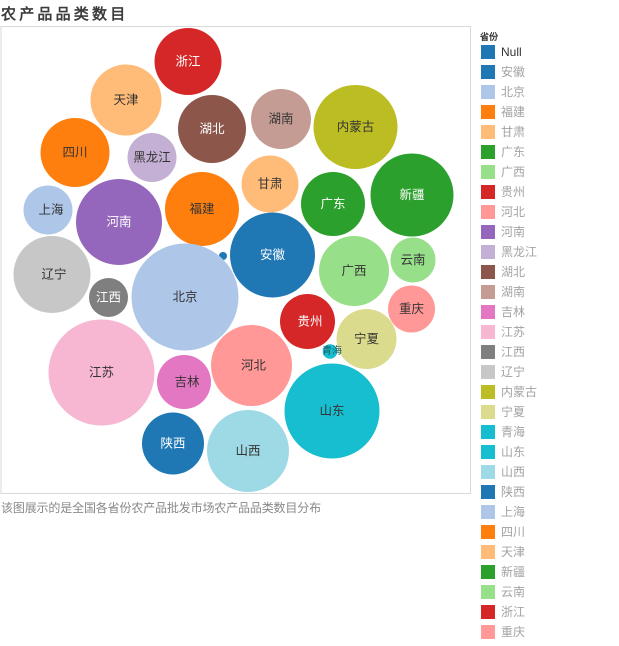  I want to click on svg-text: 安徽, so click(273, 254).